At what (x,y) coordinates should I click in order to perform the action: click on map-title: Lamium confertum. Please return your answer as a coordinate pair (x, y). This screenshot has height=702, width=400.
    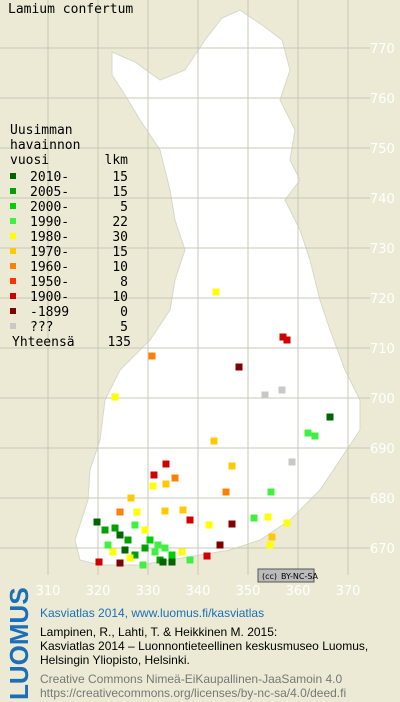
    Looking at the image, I should click on (70, 9).